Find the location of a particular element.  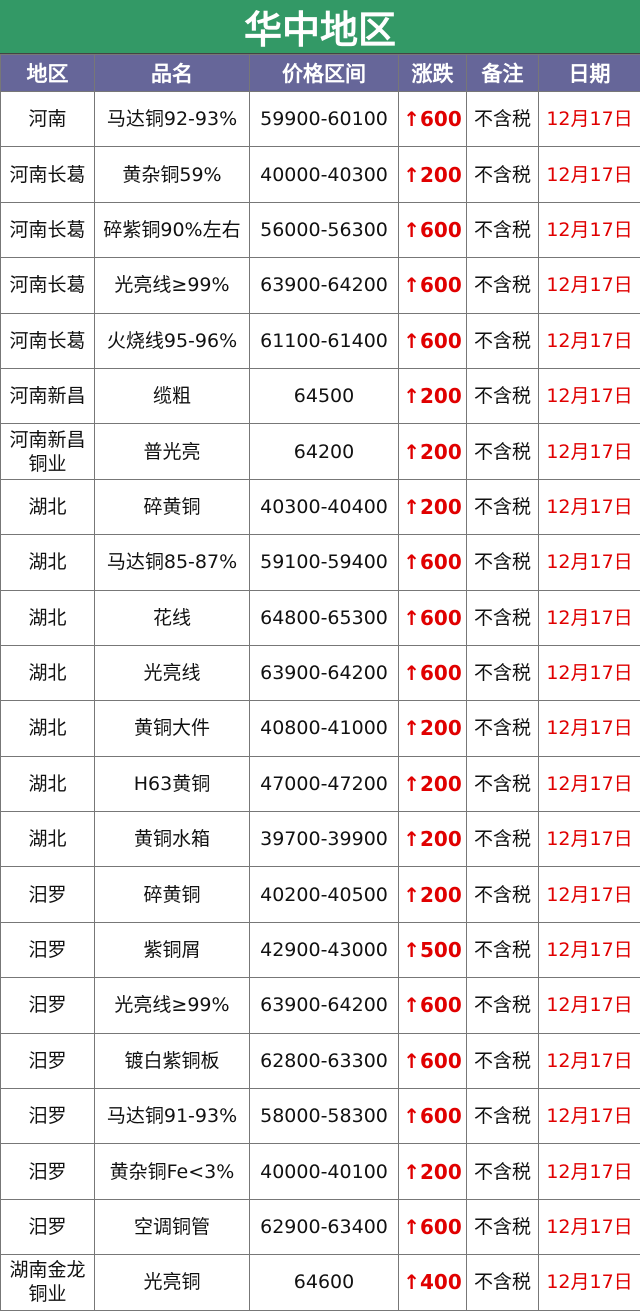

region-cell: 河南新昌铜业 is located at coordinates (48, 451).